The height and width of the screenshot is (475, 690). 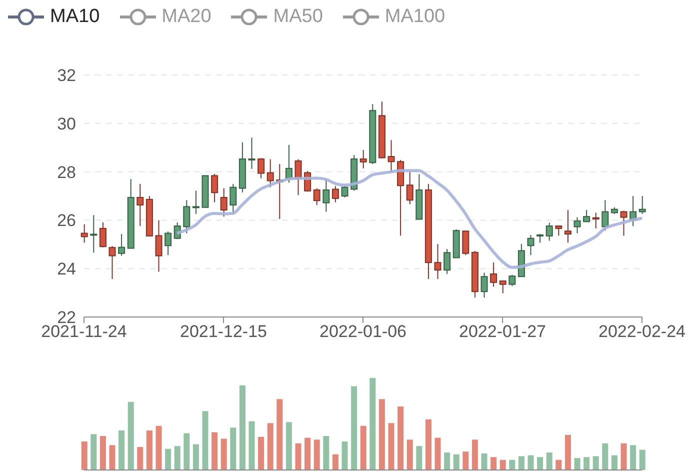 I want to click on x-tick-label: 2022-01-06, so click(x=363, y=332).